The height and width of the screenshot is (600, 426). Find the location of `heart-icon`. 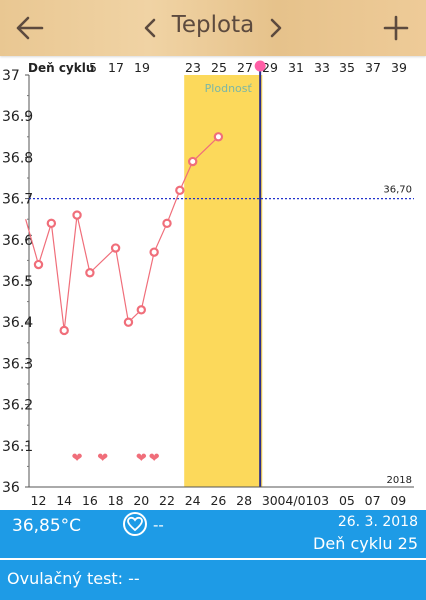

heart-icon is located at coordinates (135, 524).